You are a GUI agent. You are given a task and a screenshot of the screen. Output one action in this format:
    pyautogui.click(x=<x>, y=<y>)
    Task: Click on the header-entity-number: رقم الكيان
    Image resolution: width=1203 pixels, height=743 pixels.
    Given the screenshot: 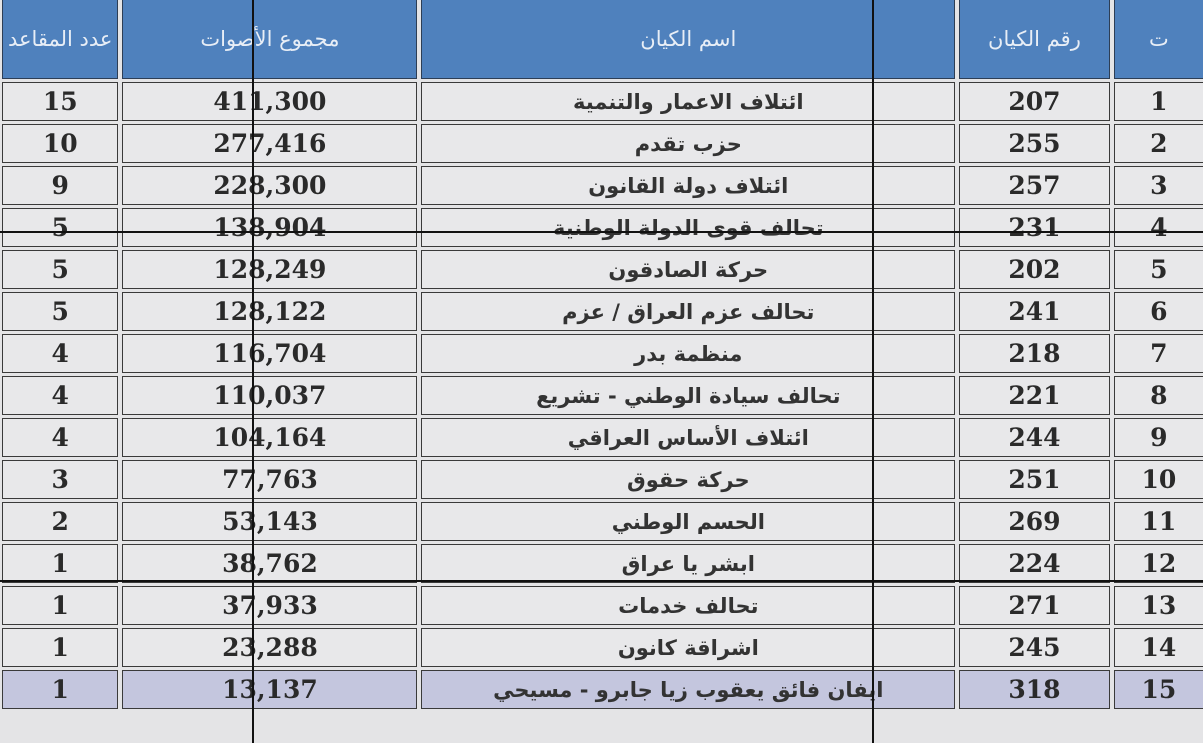 What is the action you would take?
    pyautogui.click(x=1034, y=39)
    